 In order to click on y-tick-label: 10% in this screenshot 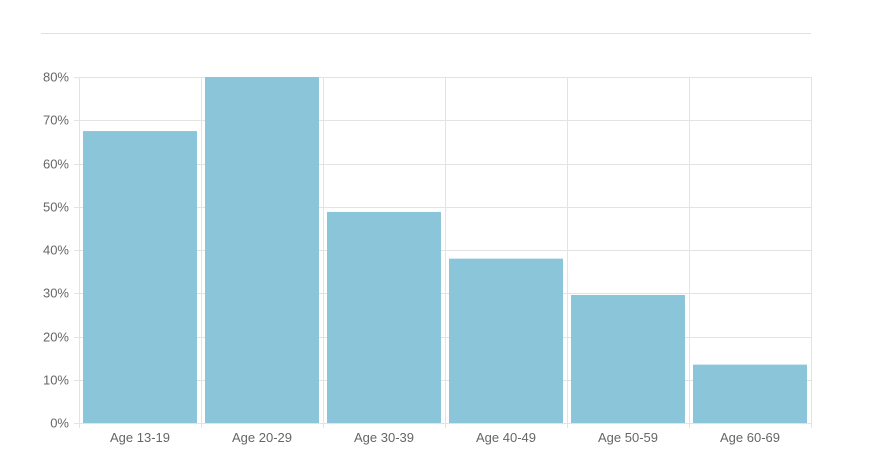, I will do `click(56, 380)`.